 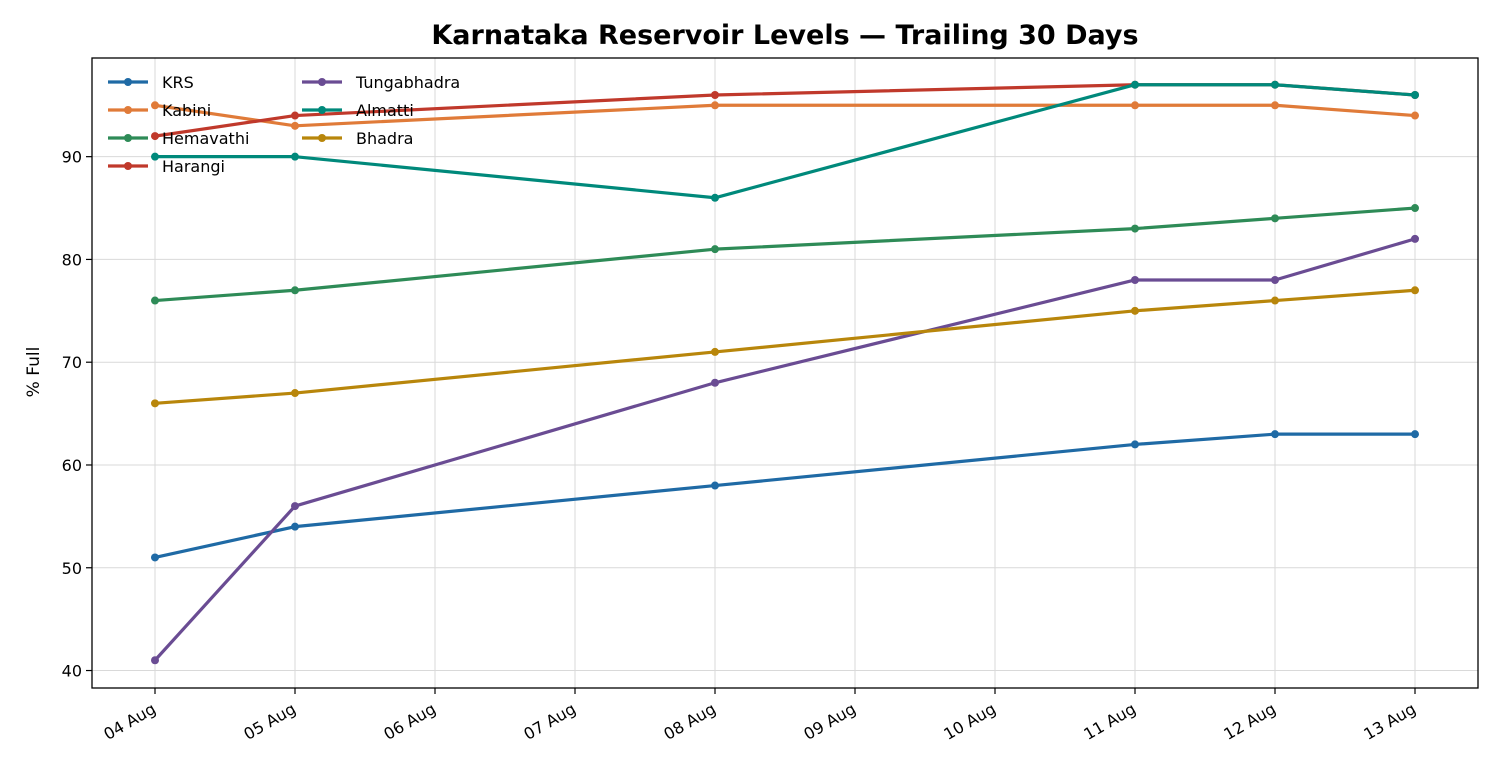 What do you see at coordinates (34, 372) in the screenshot?
I see `y-axis-label: % Full` at bounding box center [34, 372].